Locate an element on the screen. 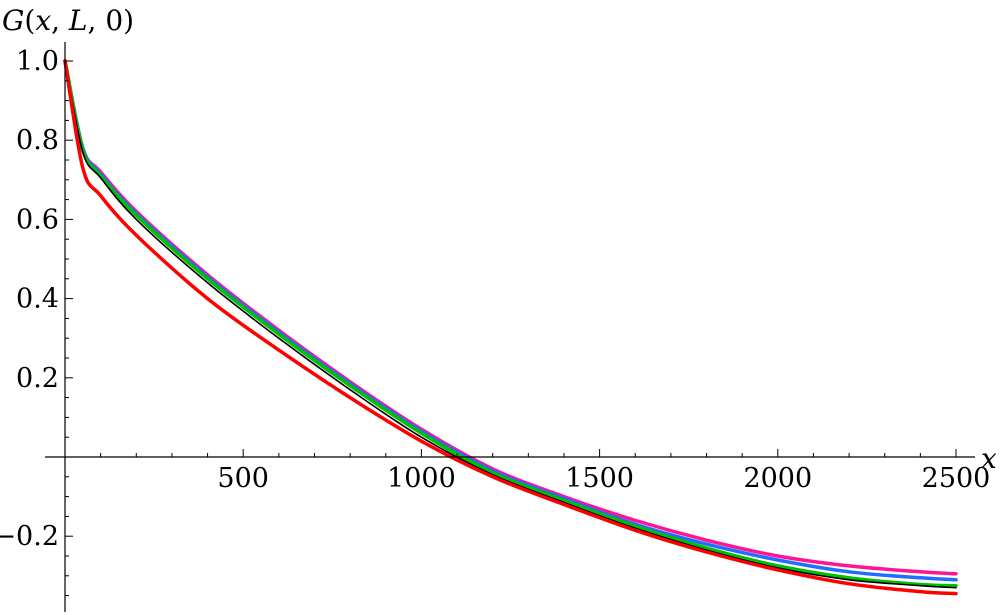 This screenshot has width=1000, height=615. y-tick-label: 0.2 is located at coordinates (37, 378).